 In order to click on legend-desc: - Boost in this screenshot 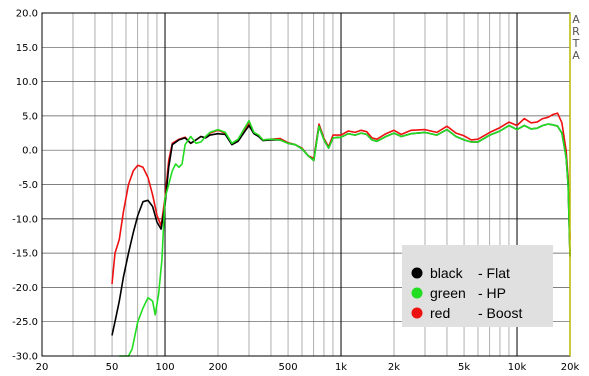, I will do `click(500, 313)`.